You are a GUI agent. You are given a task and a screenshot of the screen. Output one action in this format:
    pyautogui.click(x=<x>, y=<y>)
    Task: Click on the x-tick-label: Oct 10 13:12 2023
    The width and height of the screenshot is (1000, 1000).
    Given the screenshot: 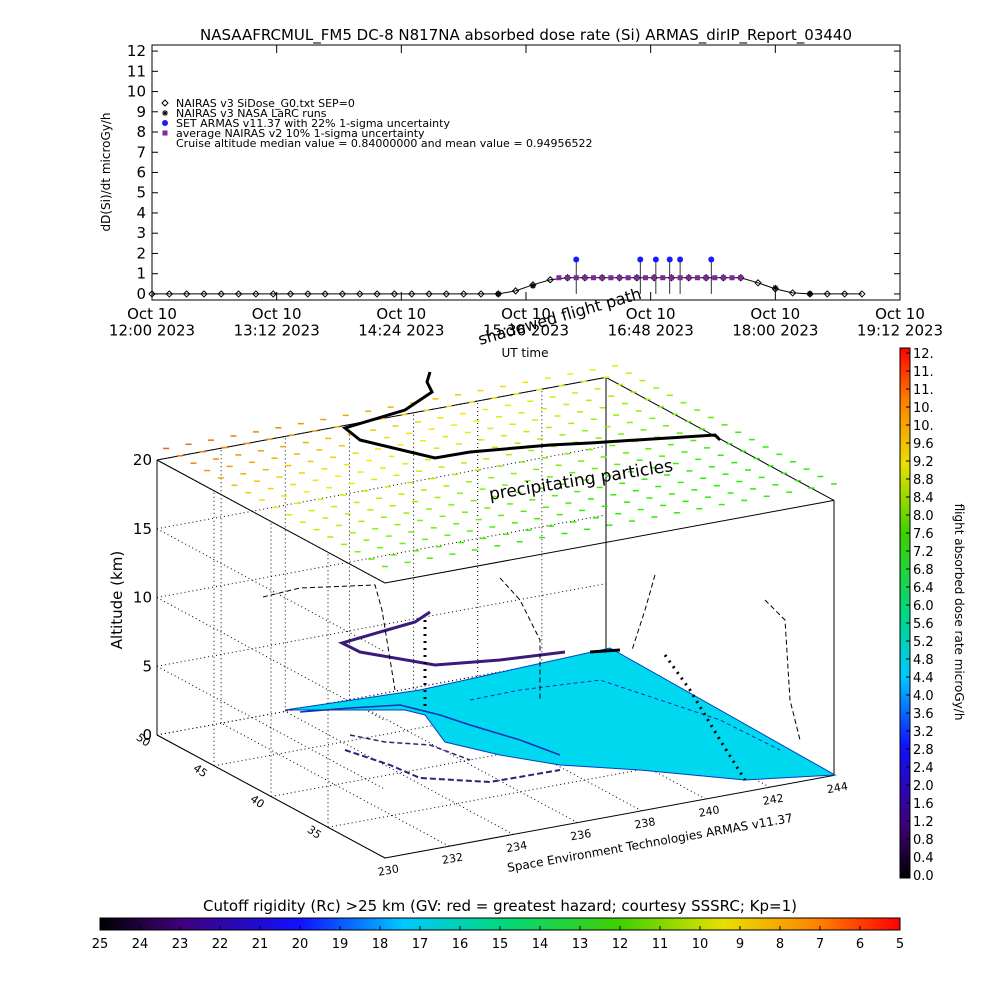 What is the action you would take?
    pyautogui.click(x=277, y=322)
    